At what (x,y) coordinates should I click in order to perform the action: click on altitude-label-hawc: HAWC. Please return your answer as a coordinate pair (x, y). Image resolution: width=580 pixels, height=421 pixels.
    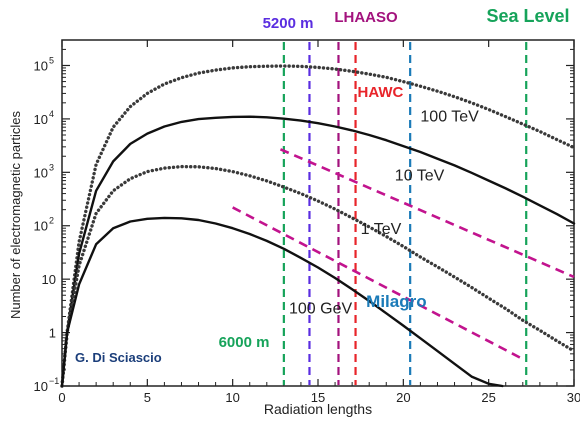
    Looking at the image, I should click on (381, 92).